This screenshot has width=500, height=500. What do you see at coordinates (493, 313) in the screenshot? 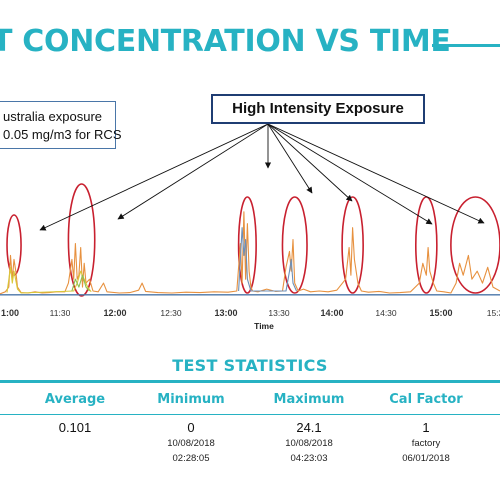
I see `x-tick-label-10: 15:3` at bounding box center [493, 313].